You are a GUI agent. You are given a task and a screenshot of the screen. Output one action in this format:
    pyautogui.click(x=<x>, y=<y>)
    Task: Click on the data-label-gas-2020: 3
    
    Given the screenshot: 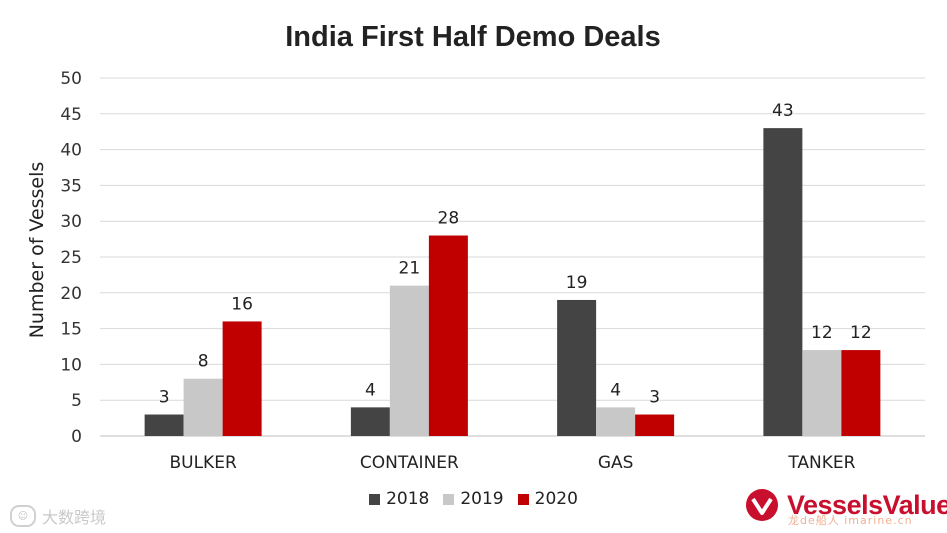 What is the action you would take?
    pyautogui.click(x=654, y=398)
    